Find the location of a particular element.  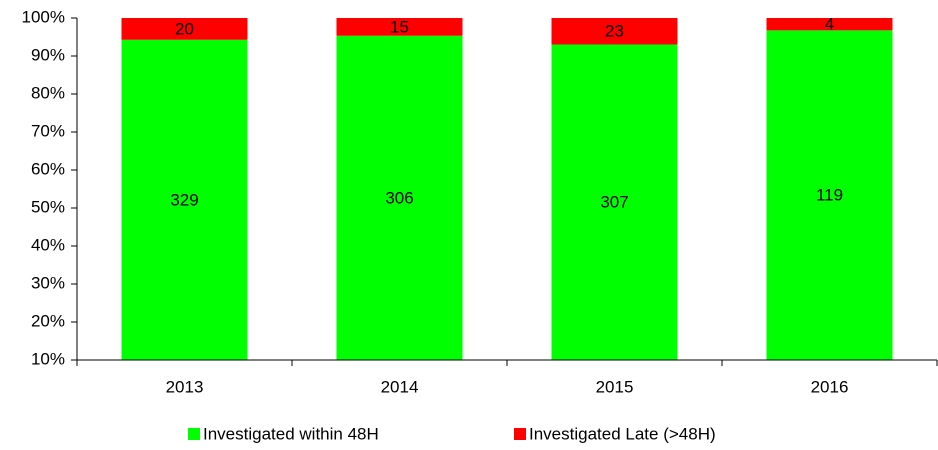

x-tick-label: 2016 is located at coordinates (830, 386).